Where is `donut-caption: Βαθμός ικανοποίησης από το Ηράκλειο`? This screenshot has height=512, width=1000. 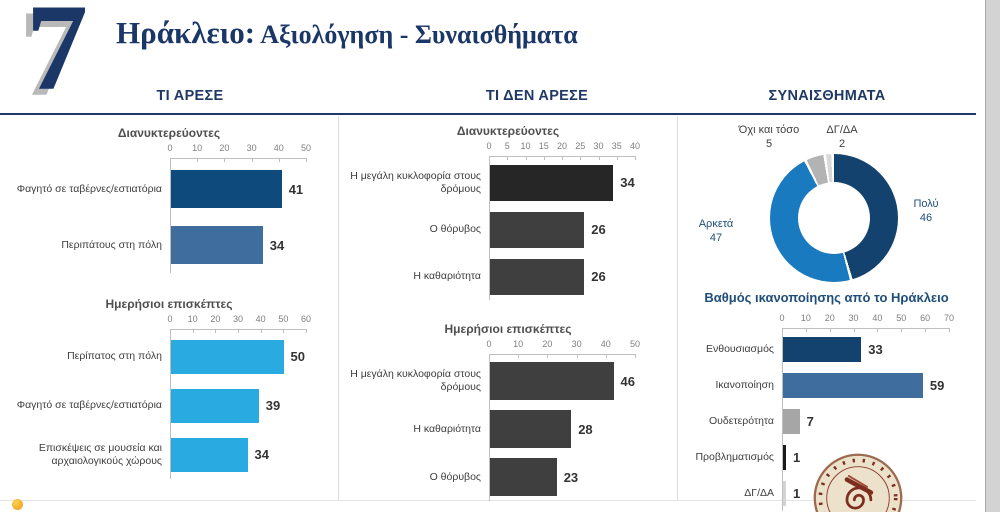
donut-caption: Βαθμός ικανοποίησης από το Ηράκλειο is located at coordinates (826, 297).